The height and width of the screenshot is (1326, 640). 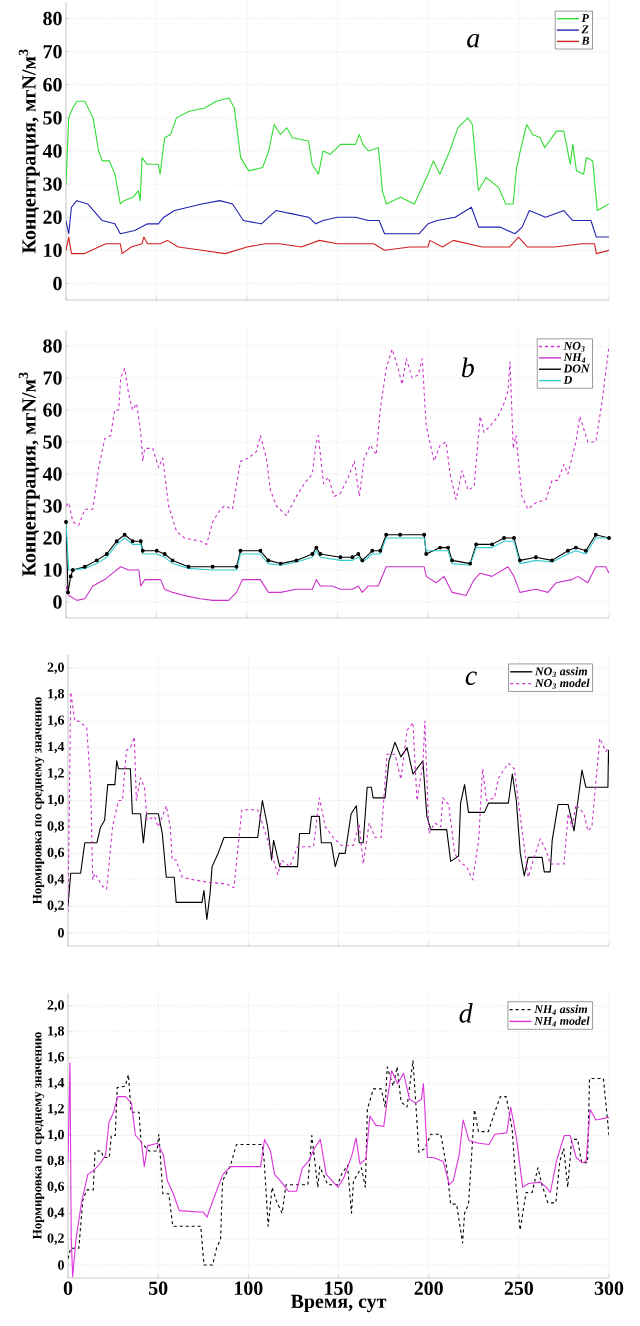 I want to click on x-tick-label: 100, so click(x=248, y=1288).